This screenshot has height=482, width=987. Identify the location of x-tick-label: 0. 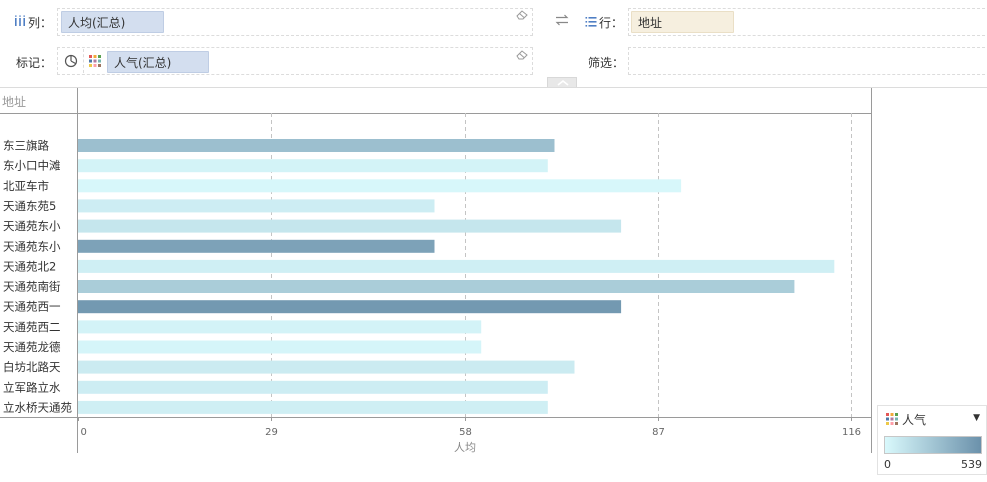
(84, 432).